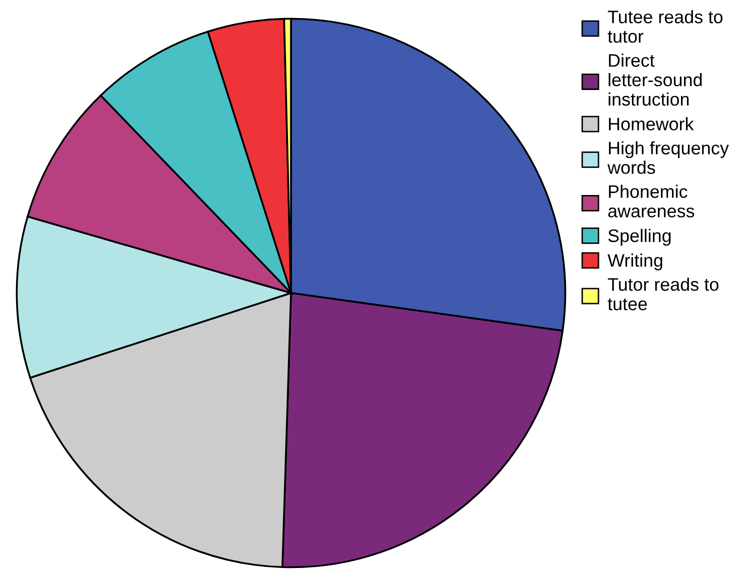 The height and width of the screenshot is (571, 743). Describe the element at coordinates (651, 201) in the screenshot. I see `legend-label: Phonemic awareness` at that location.